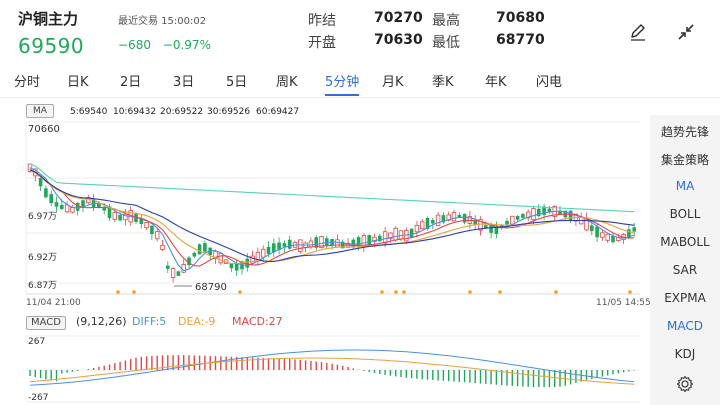 The image size is (720, 405). Describe the element at coordinates (42, 286) in the screenshot. I see `price-axis-label: 6.87万` at that location.